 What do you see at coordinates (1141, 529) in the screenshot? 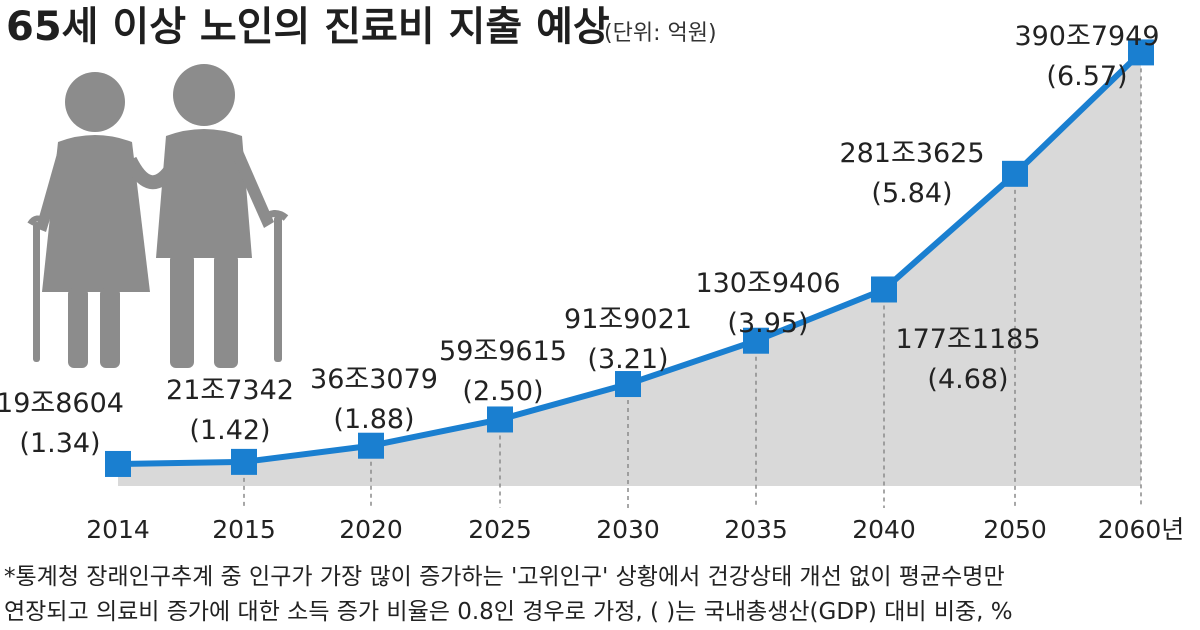
I see `x-tick-label: 2060년` at bounding box center [1141, 529].